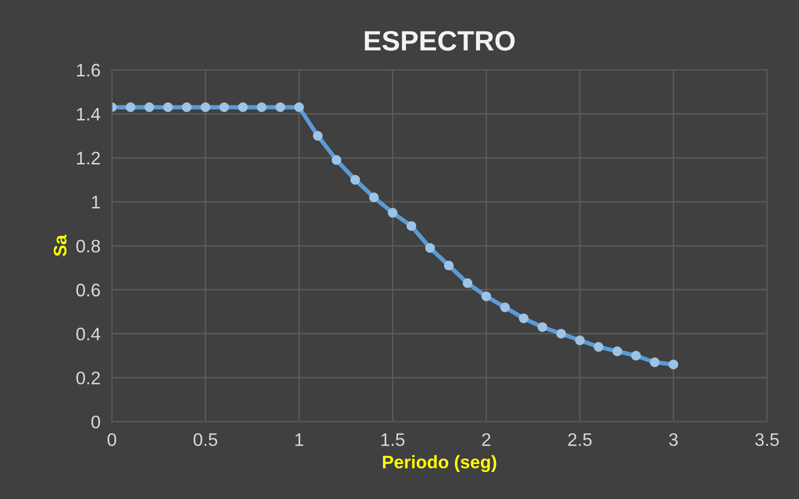 Image resolution: width=799 pixels, height=499 pixels. I want to click on x-tick-label: 2.5, so click(580, 439).